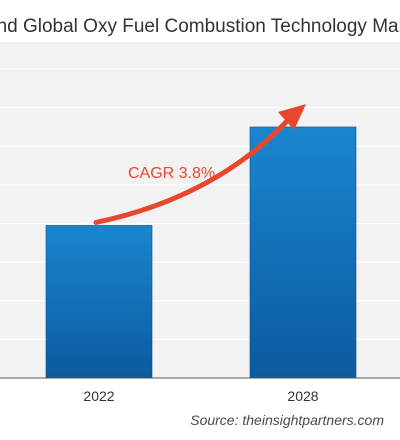 This screenshot has width=400, height=440. Describe the element at coordinates (302, 396) in the screenshot. I see `x-tick-label-2028: 2028` at that location.